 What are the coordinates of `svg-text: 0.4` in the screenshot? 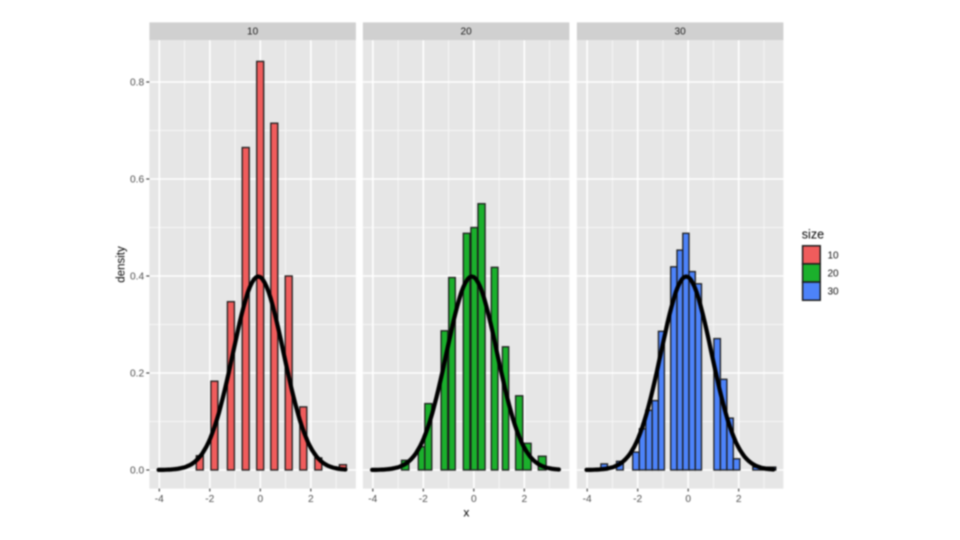 It's located at (137, 277).